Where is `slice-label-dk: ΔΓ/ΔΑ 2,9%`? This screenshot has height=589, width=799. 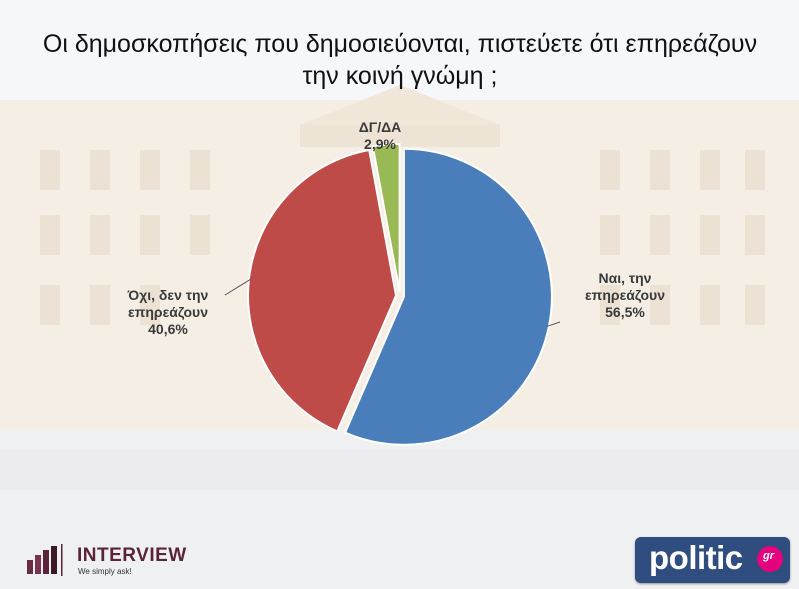 slice-label-dk: ΔΓ/ΔΑ 2,9% is located at coordinates (380, 136).